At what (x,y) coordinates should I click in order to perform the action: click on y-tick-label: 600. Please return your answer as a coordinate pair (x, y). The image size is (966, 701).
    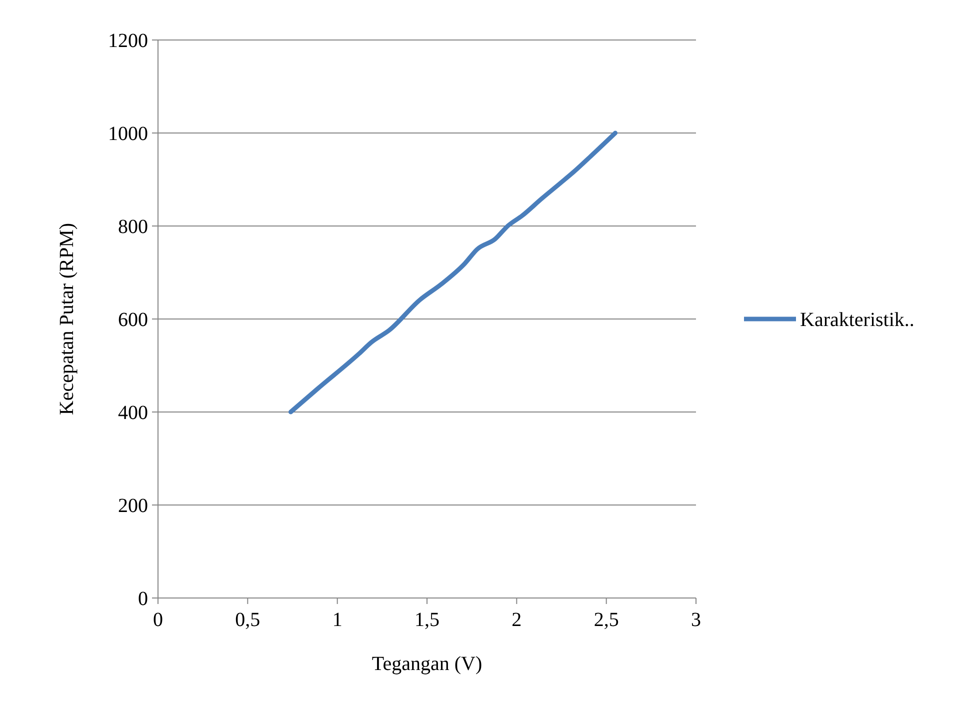
    Looking at the image, I should click on (133, 320).